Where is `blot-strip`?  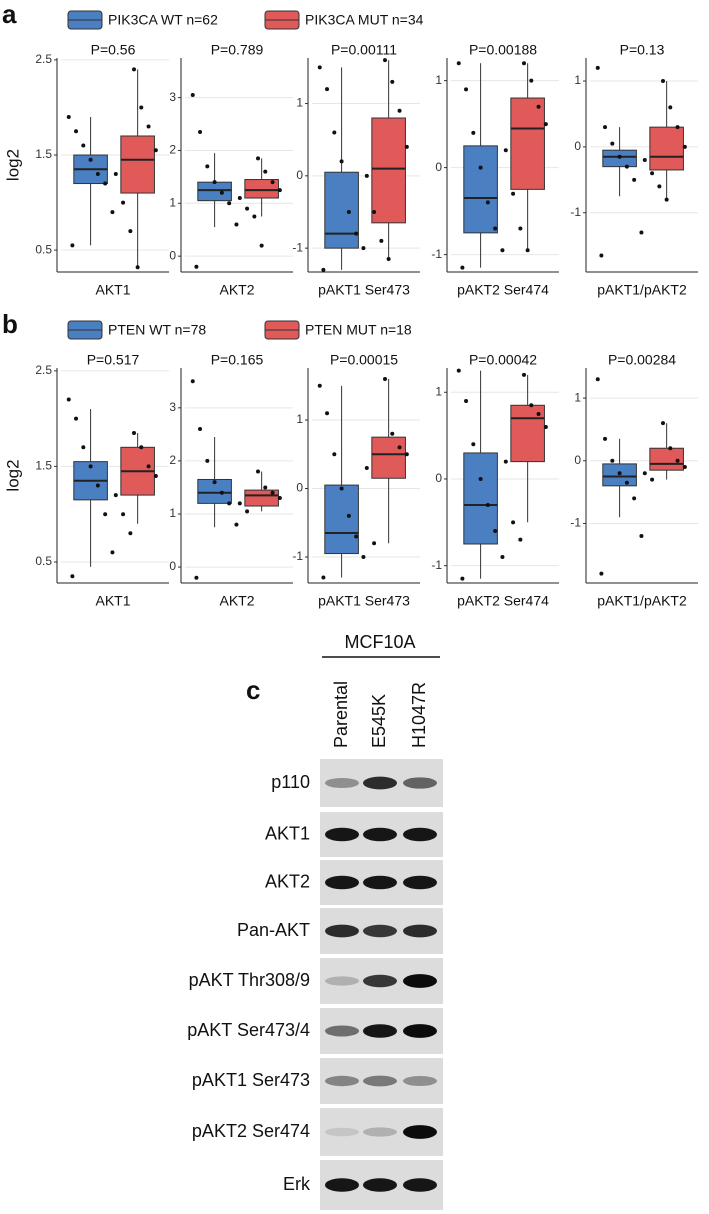
blot-strip is located at coordinates (381, 1081).